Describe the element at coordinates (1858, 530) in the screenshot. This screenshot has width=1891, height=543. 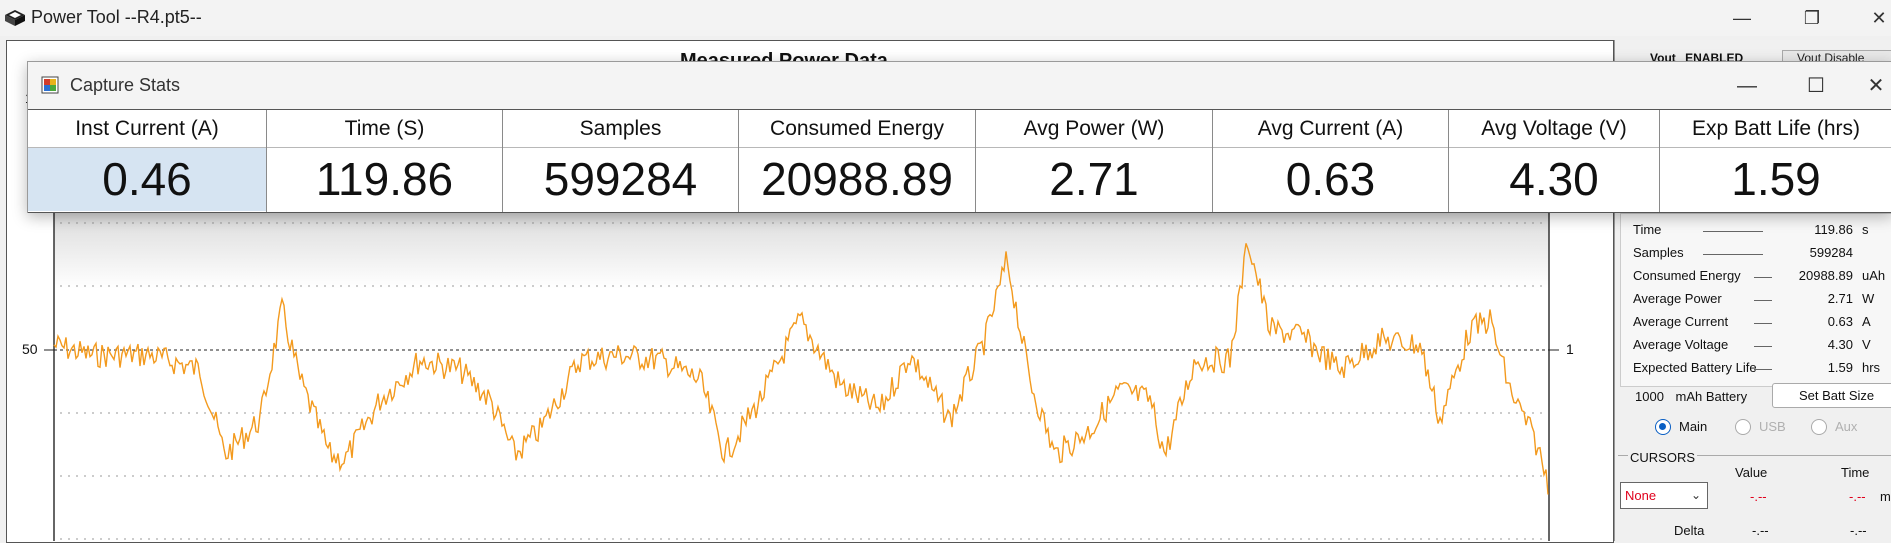
I see `cursor-delta-time: -.--` at that location.